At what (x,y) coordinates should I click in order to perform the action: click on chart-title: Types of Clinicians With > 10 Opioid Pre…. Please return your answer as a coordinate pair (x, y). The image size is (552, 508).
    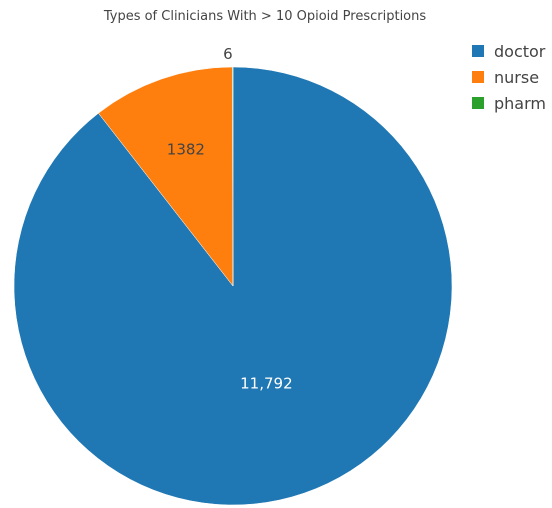
    Looking at the image, I should click on (265, 16).